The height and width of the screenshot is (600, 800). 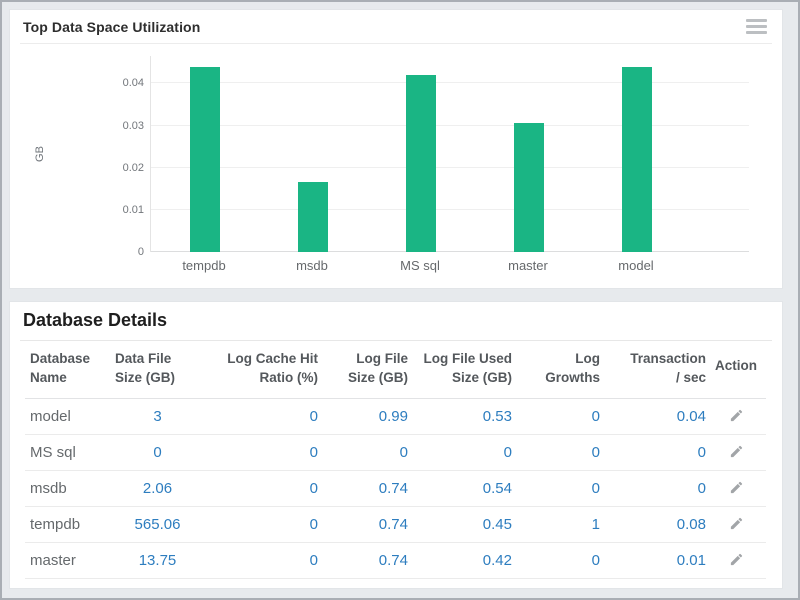 I want to click on y-tick-label: 0, so click(x=140, y=252).